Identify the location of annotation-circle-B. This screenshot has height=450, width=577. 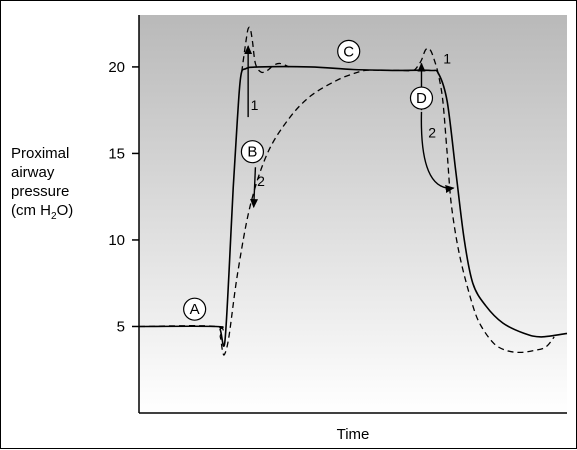
(252, 152).